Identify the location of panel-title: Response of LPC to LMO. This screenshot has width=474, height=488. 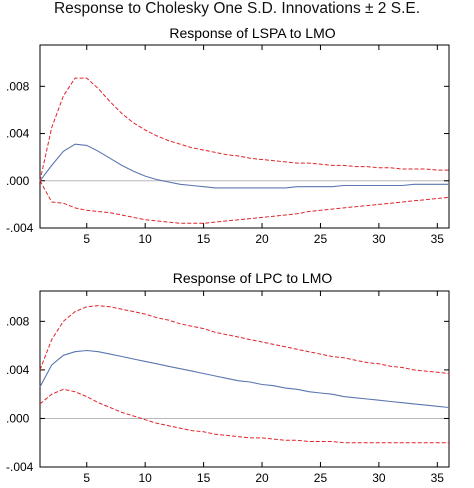
(253, 278).